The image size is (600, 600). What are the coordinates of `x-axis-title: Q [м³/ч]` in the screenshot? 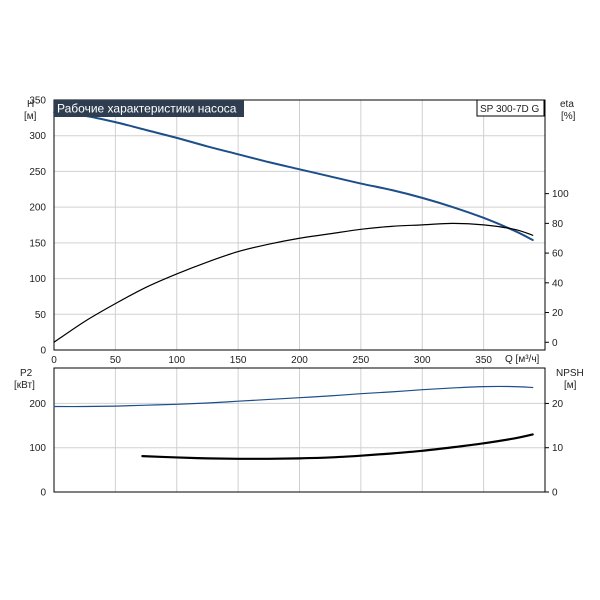 It's located at (522, 359).